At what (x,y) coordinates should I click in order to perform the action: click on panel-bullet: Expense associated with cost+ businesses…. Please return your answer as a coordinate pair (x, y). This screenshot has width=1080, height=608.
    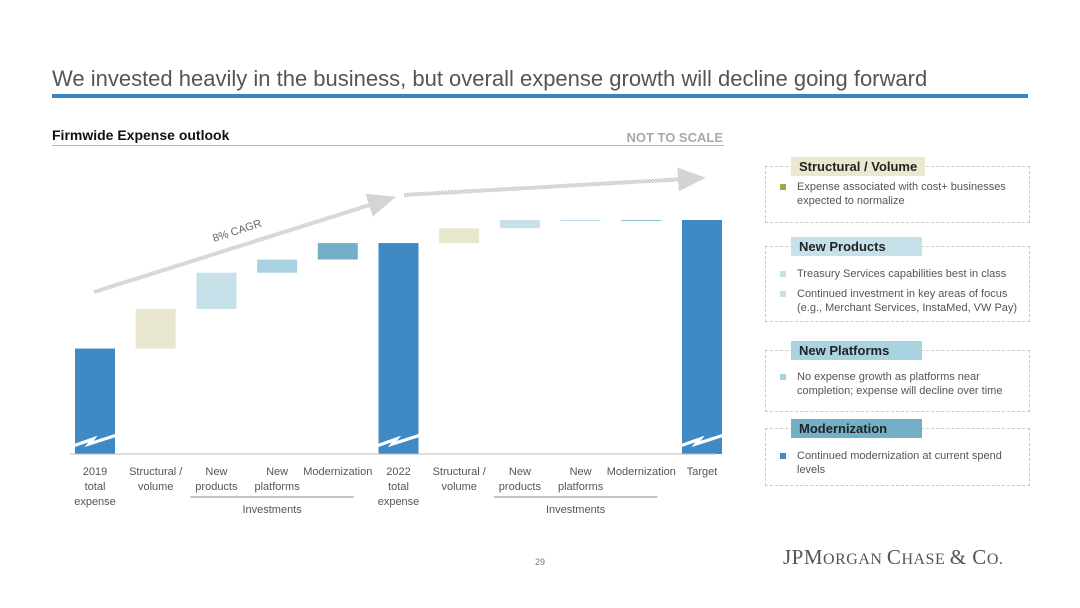
    Looking at the image, I should click on (901, 194).